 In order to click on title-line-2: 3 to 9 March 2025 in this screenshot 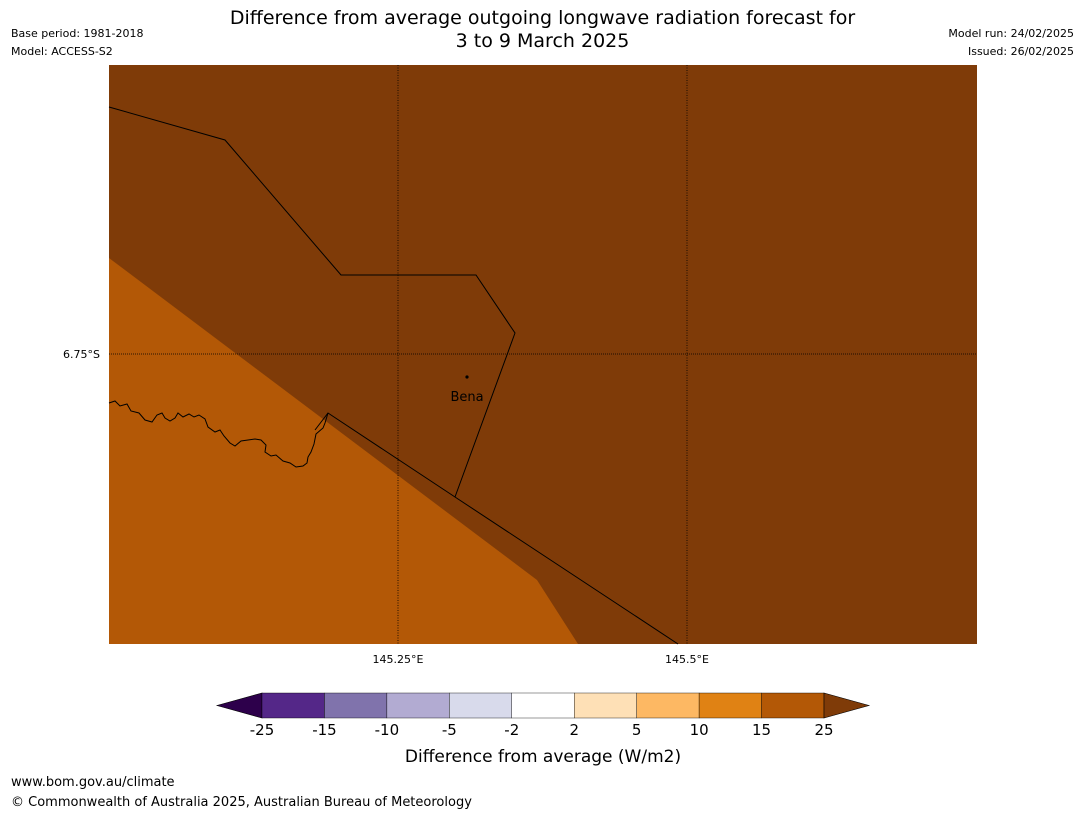, I will do `click(542, 41)`.